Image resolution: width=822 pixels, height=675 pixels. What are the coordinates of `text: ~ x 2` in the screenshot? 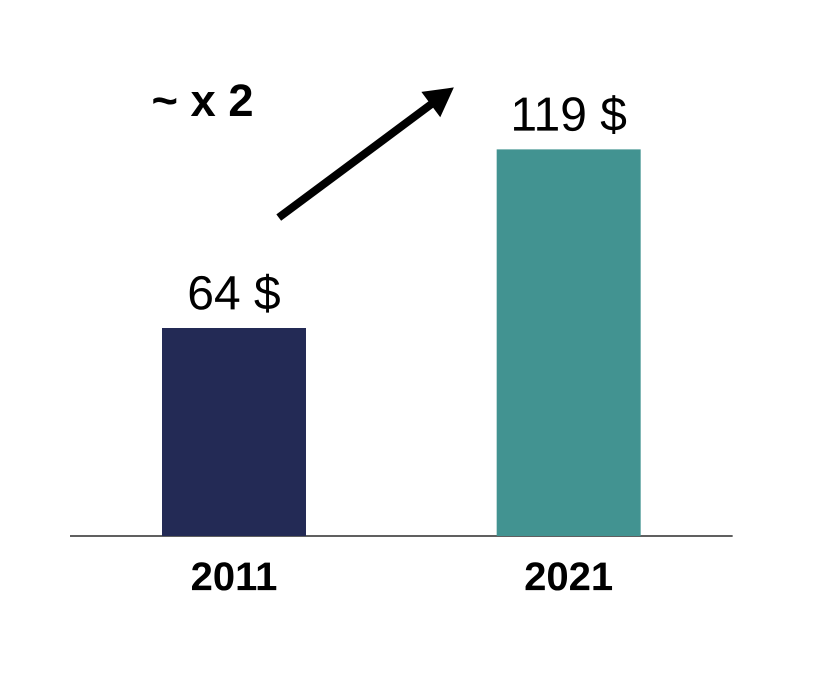 It's located at (202, 100).